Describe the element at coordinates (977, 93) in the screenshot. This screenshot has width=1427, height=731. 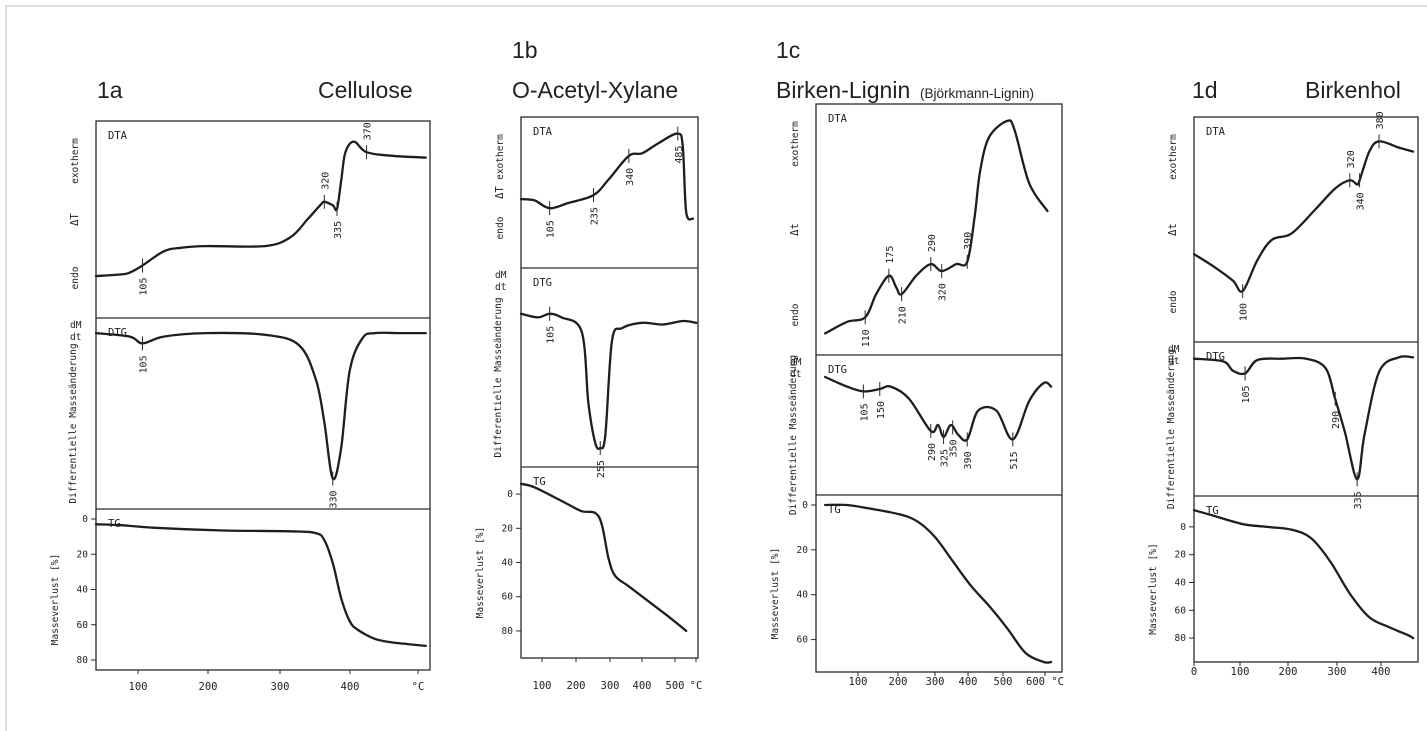
I see `label-1c-subtitle: (Björkmann-Lignin)` at that location.